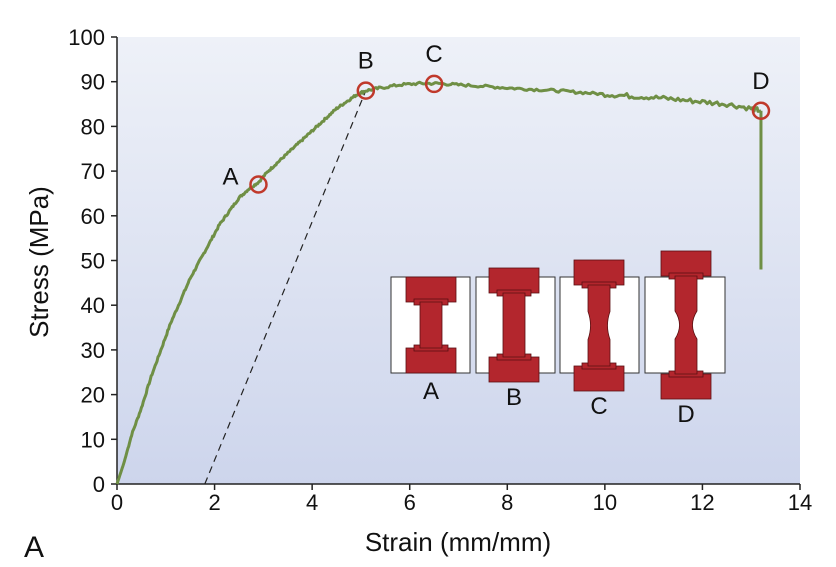 The width and height of the screenshot is (836, 567). I want to click on y-tick-label: 80, so click(93, 126).